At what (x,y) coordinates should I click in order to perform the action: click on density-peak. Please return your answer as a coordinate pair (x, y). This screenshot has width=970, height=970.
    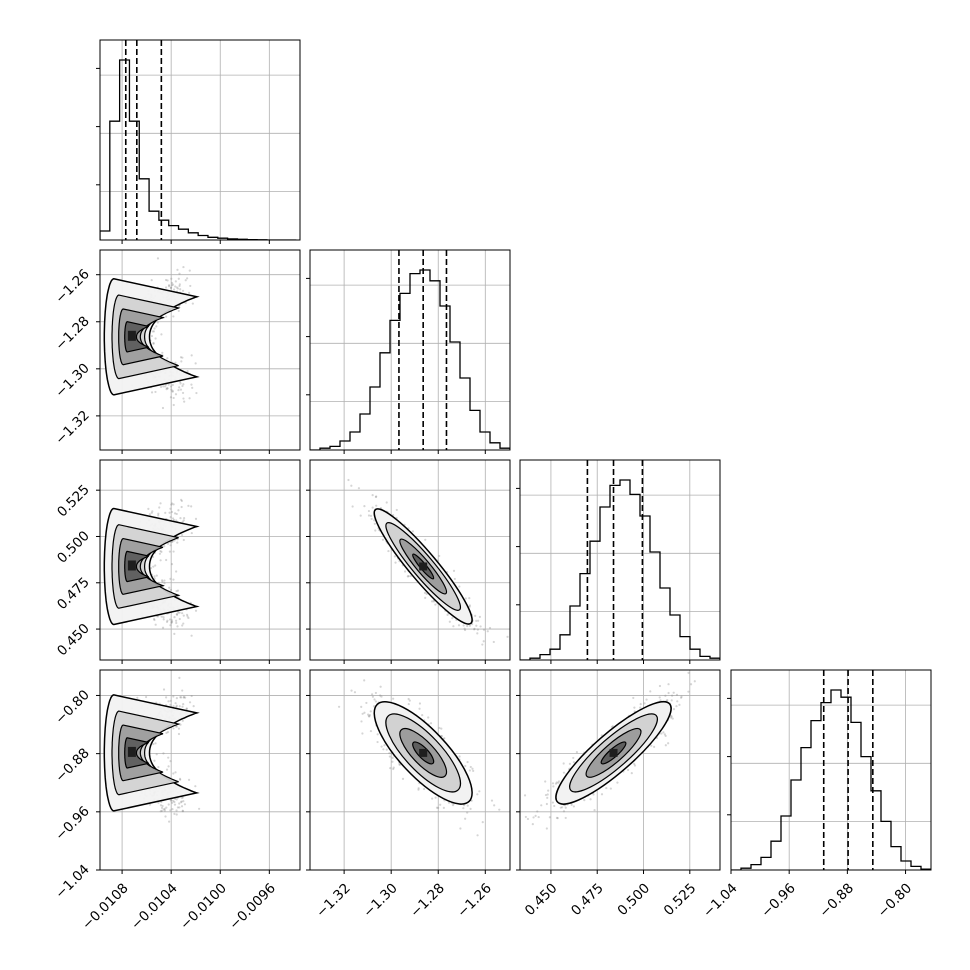
    Looking at the image, I should click on (613, 752).